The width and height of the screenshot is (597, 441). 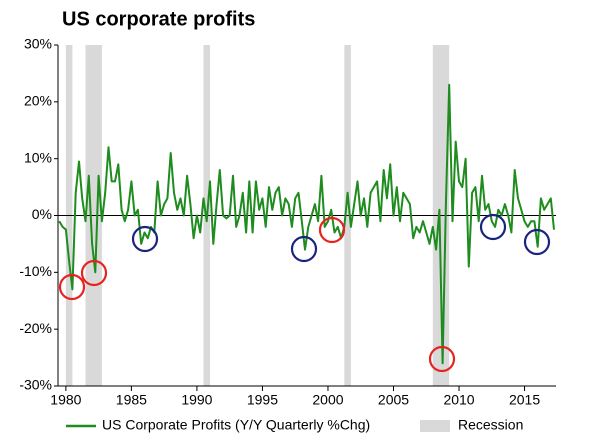 I want to click on y-tick-label: -10%, so click(x=35, y=271).